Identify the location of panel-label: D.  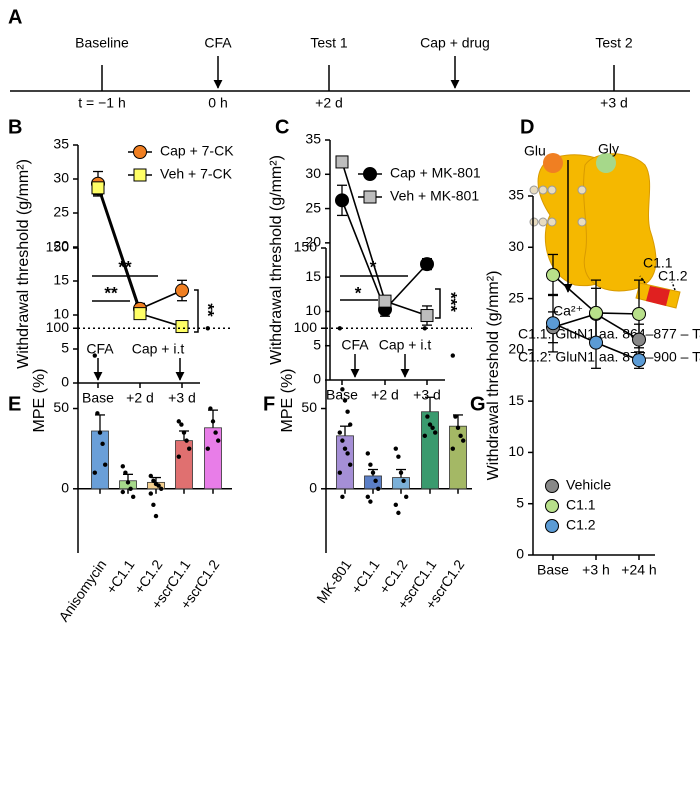
(527, 127).